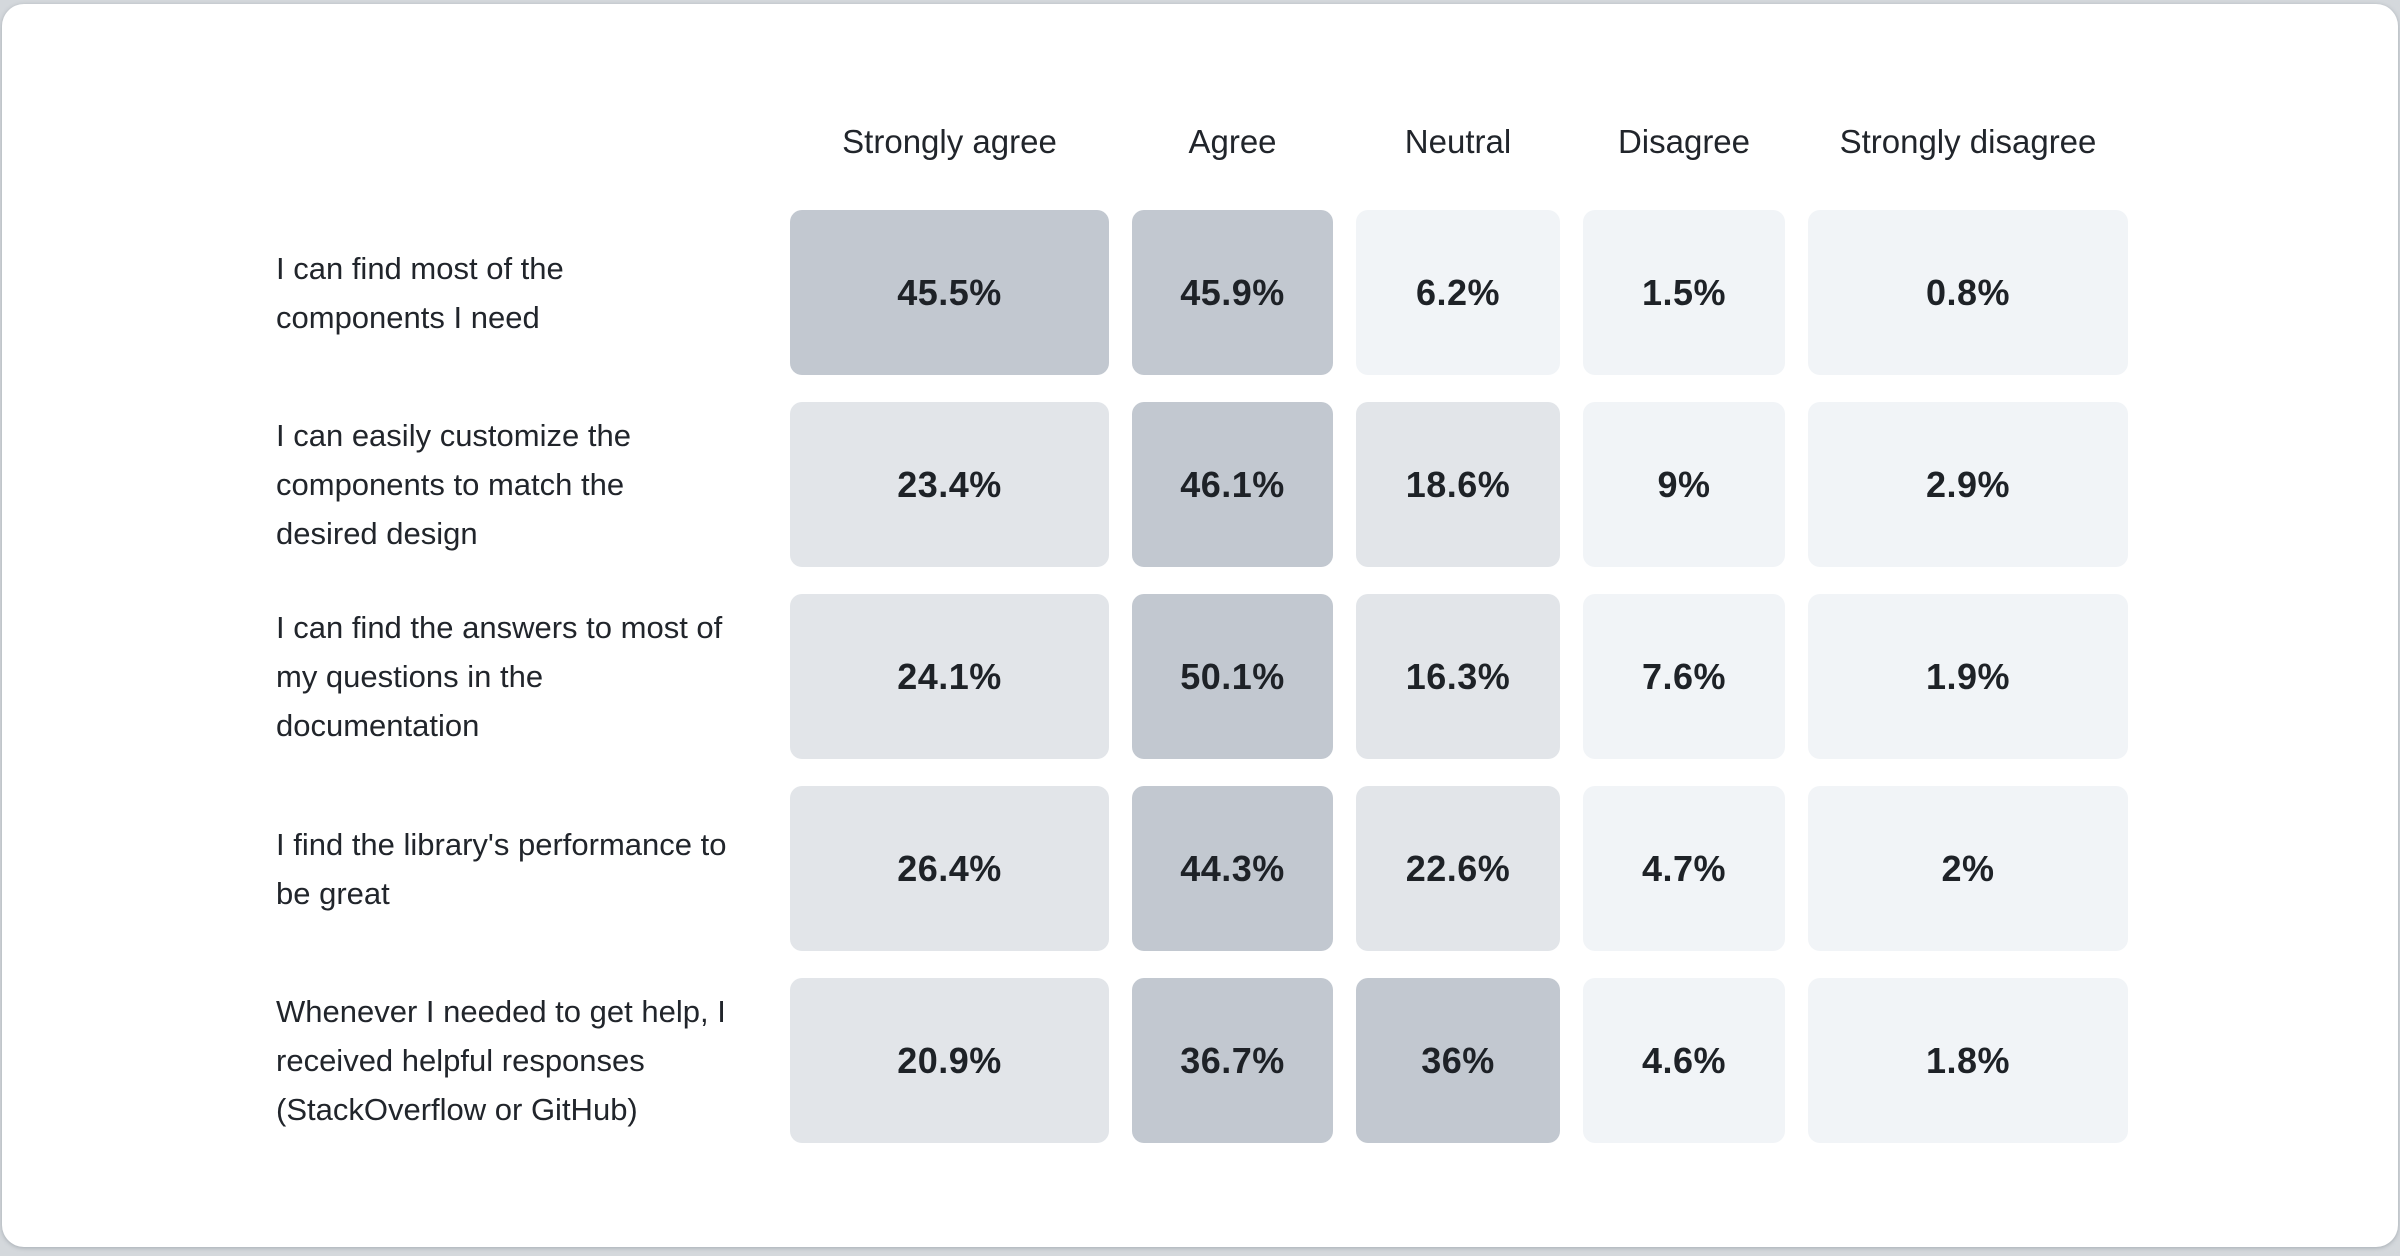 This screenshot has height=1256, width=2400. Describe the element at coordinates (1684, 676) in the screenshot. I see `heatmap-cell-2-disagree: 7.6%` at that location.